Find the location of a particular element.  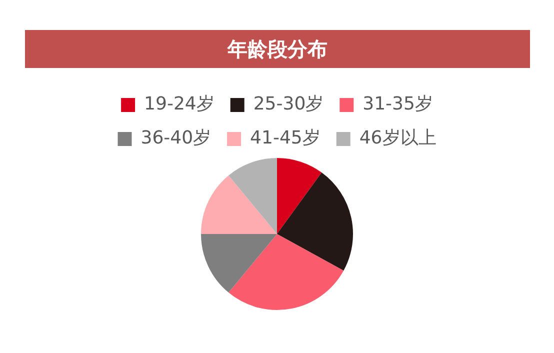

chart-title: 年龄段分布 is located at coordinates (277, 49).